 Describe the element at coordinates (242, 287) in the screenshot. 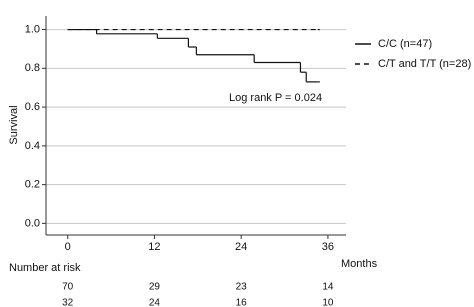

I see `risk-count: 23` at that location.